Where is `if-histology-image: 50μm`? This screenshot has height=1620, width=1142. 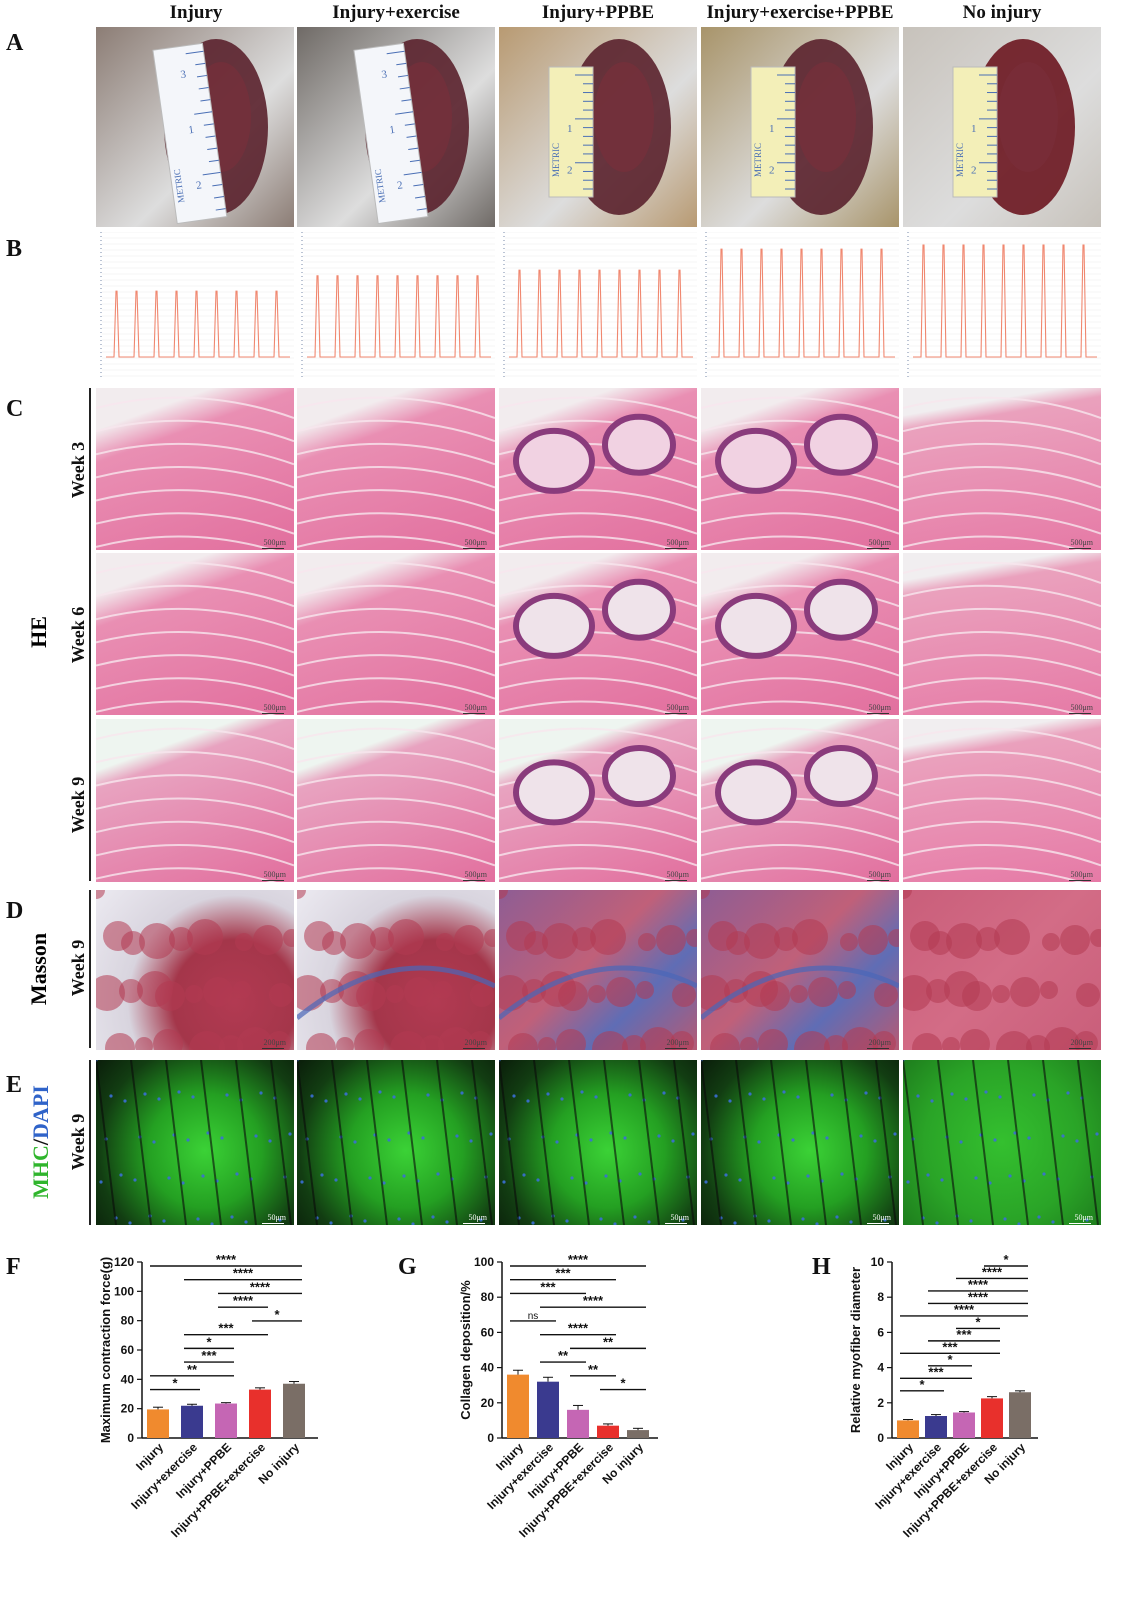 if-histology-image: 50μm is located at coordinates (396, 1142).